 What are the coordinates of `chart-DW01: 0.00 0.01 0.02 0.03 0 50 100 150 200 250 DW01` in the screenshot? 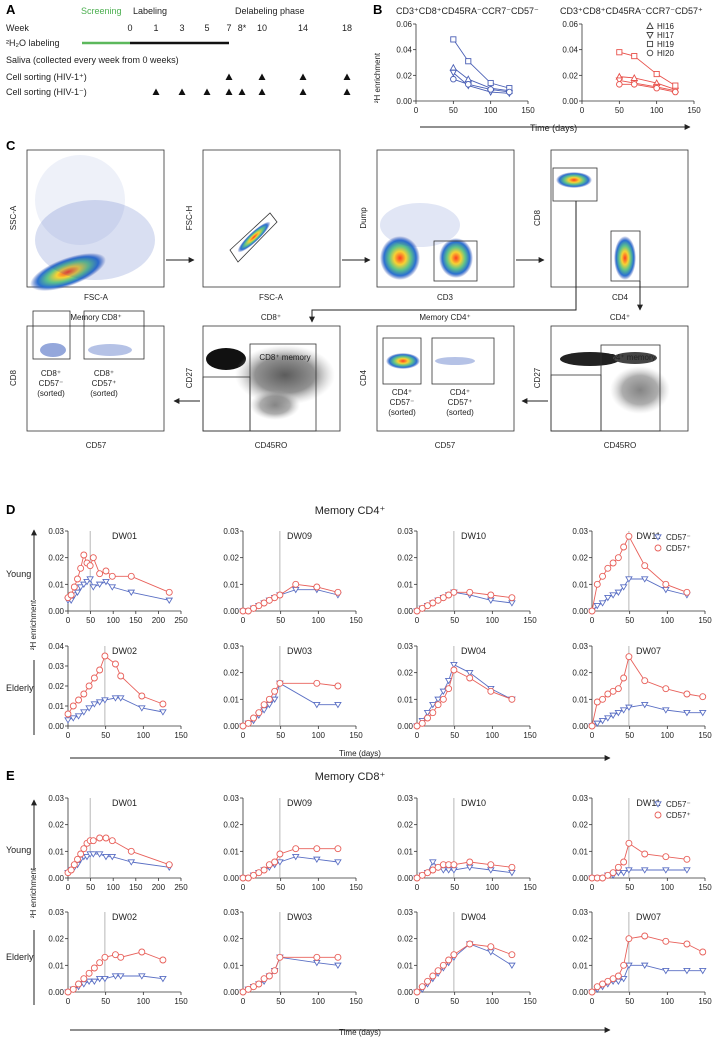 It's located at (118, 576).